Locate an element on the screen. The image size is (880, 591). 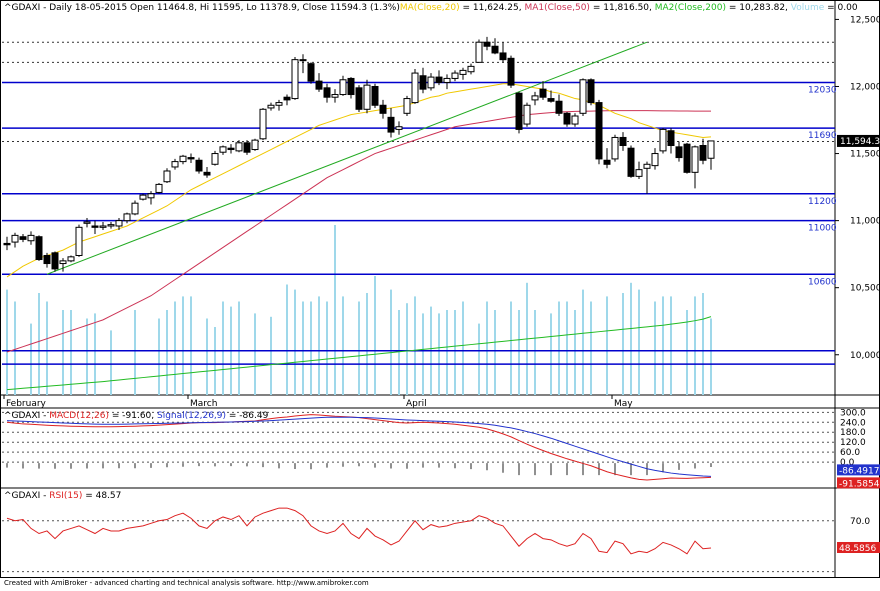
month-label: April is located at coordinates (416, 404).